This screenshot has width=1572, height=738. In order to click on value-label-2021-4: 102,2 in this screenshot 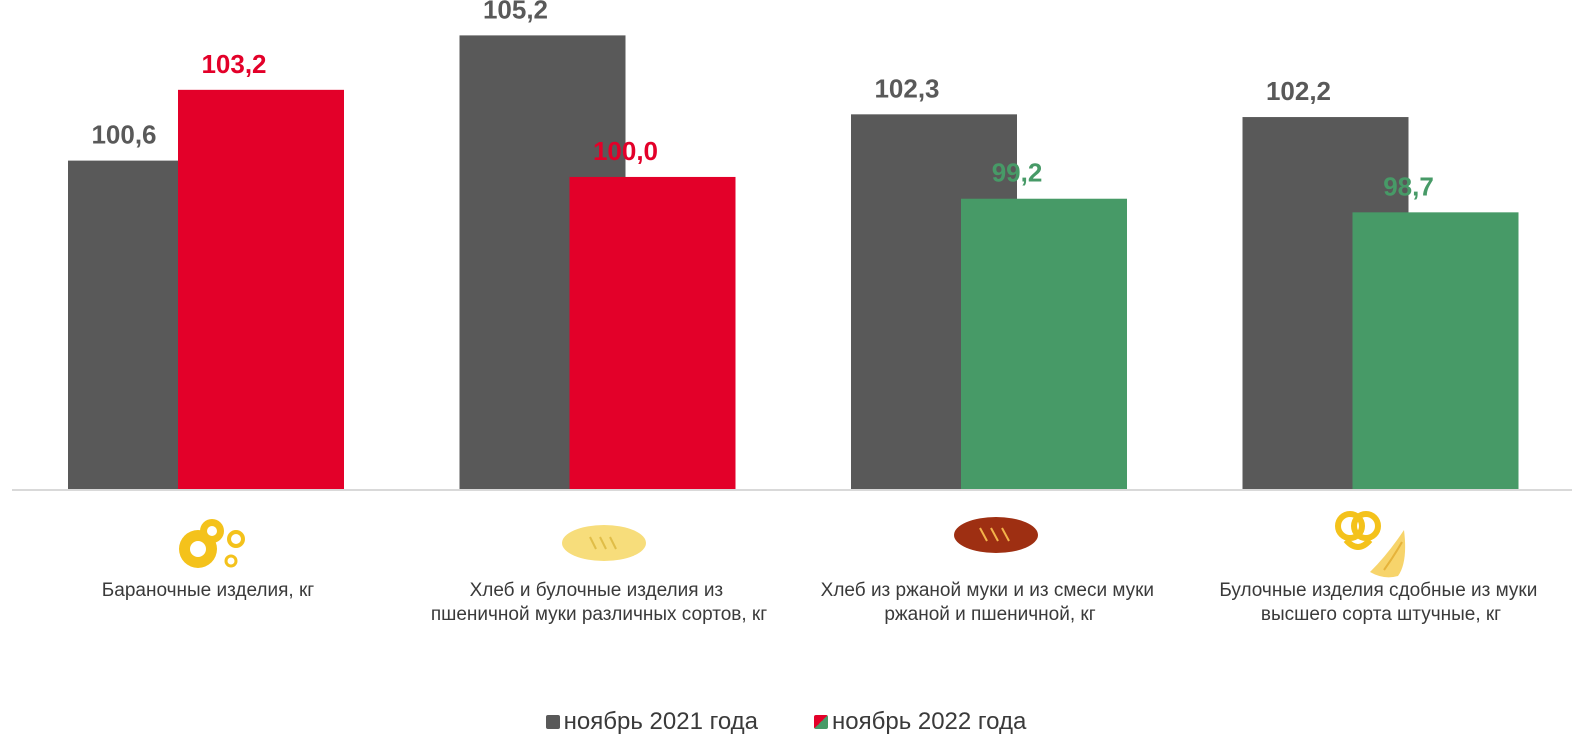, I will do `click(1298, 91)`.